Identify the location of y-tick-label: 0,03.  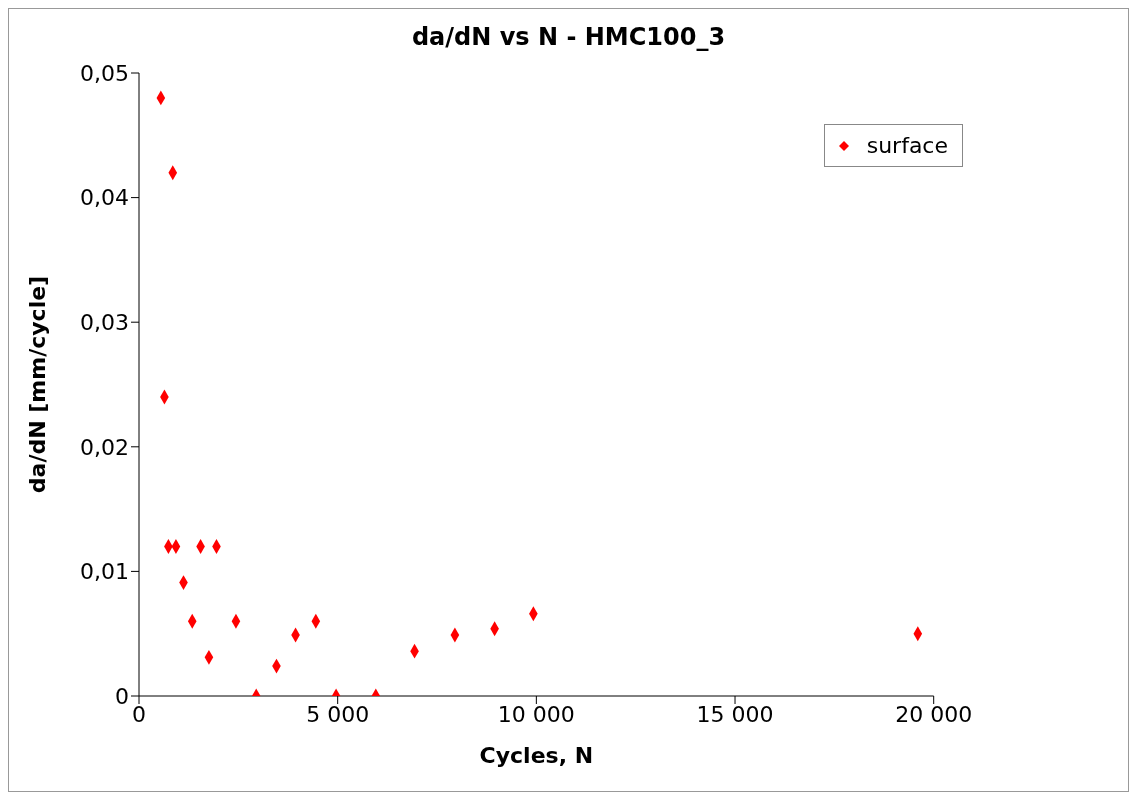
(104, 323).